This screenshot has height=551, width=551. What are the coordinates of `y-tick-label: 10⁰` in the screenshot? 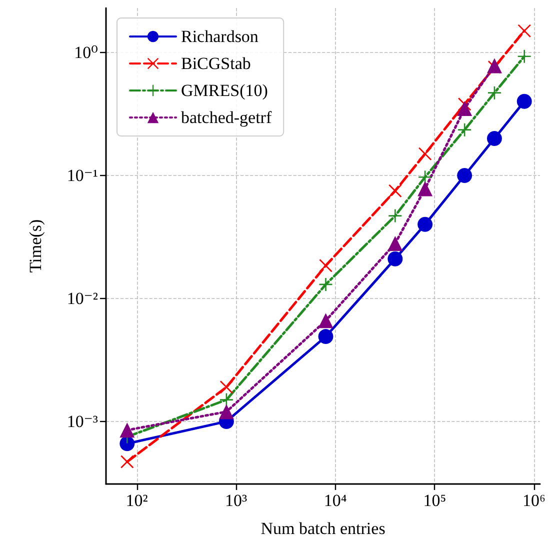 It's located at (86, 52).